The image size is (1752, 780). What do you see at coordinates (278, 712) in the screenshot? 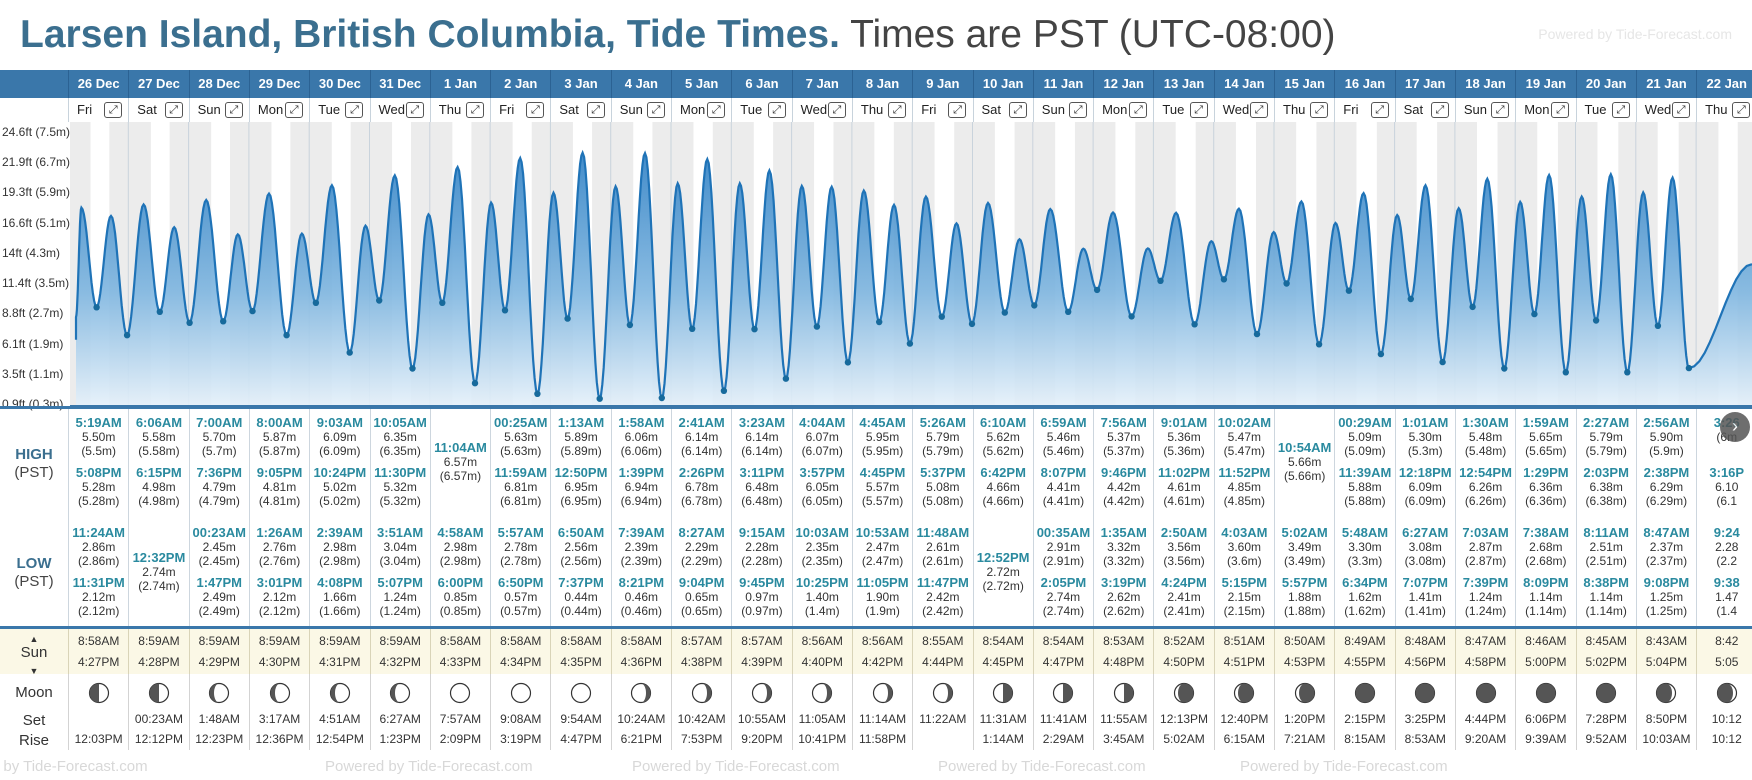
I see `moon-day-column: 3:17AM 12:36PM` at bounding box center [278, 712].